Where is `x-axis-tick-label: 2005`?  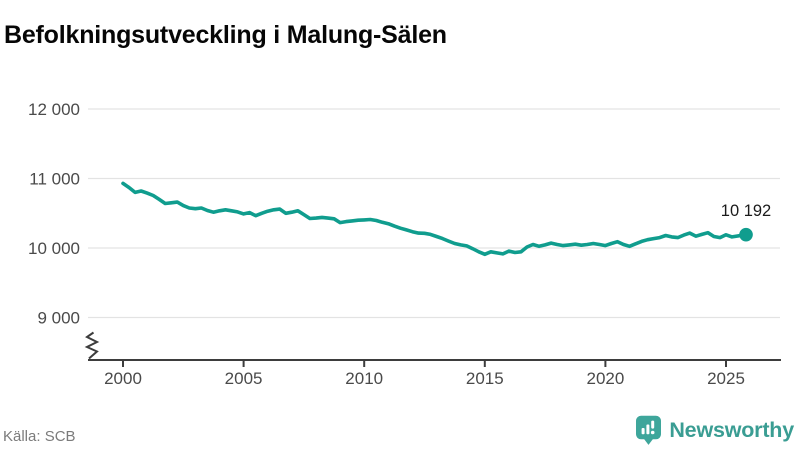
x-axis-tick-label: 2005 is located at coordinates (244, 378).